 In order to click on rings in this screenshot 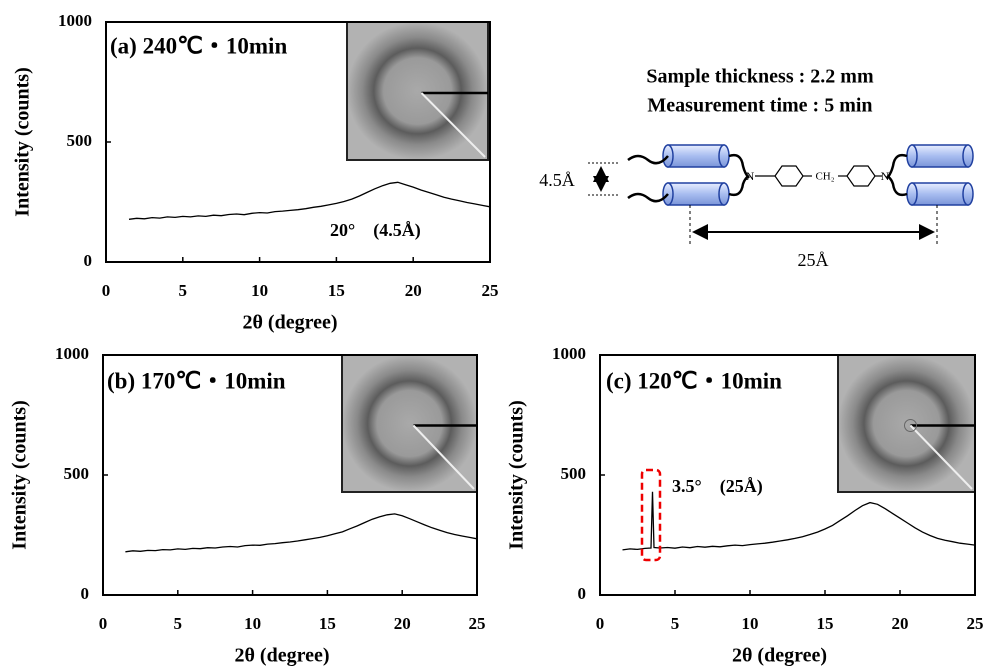, I will do `click(818, 176)`.